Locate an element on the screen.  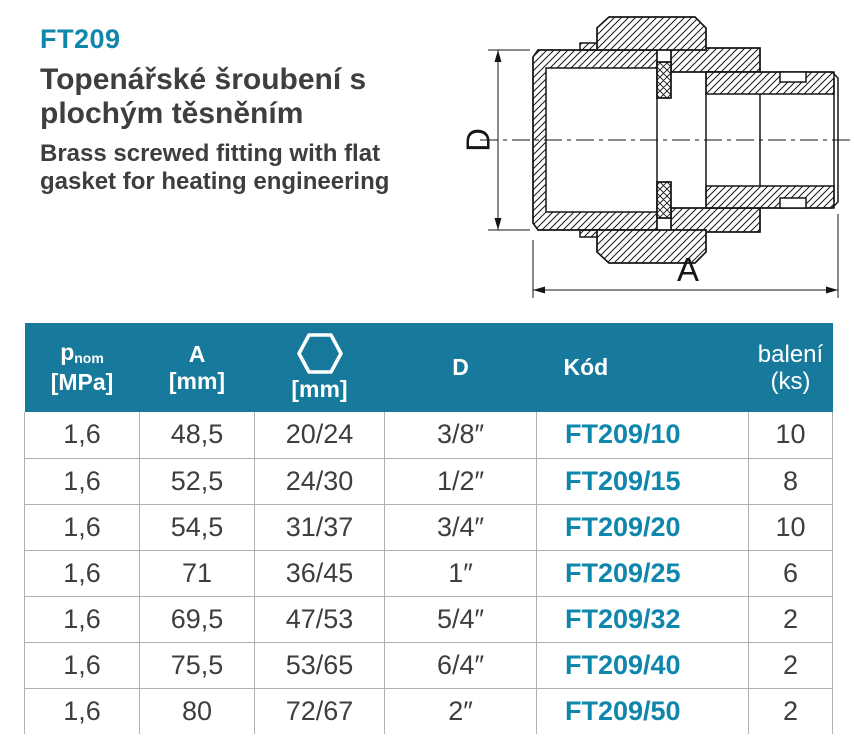
table-row: 1,6 80 72/67 2″ FT209/50 2 is located at coordinates (428, 711).